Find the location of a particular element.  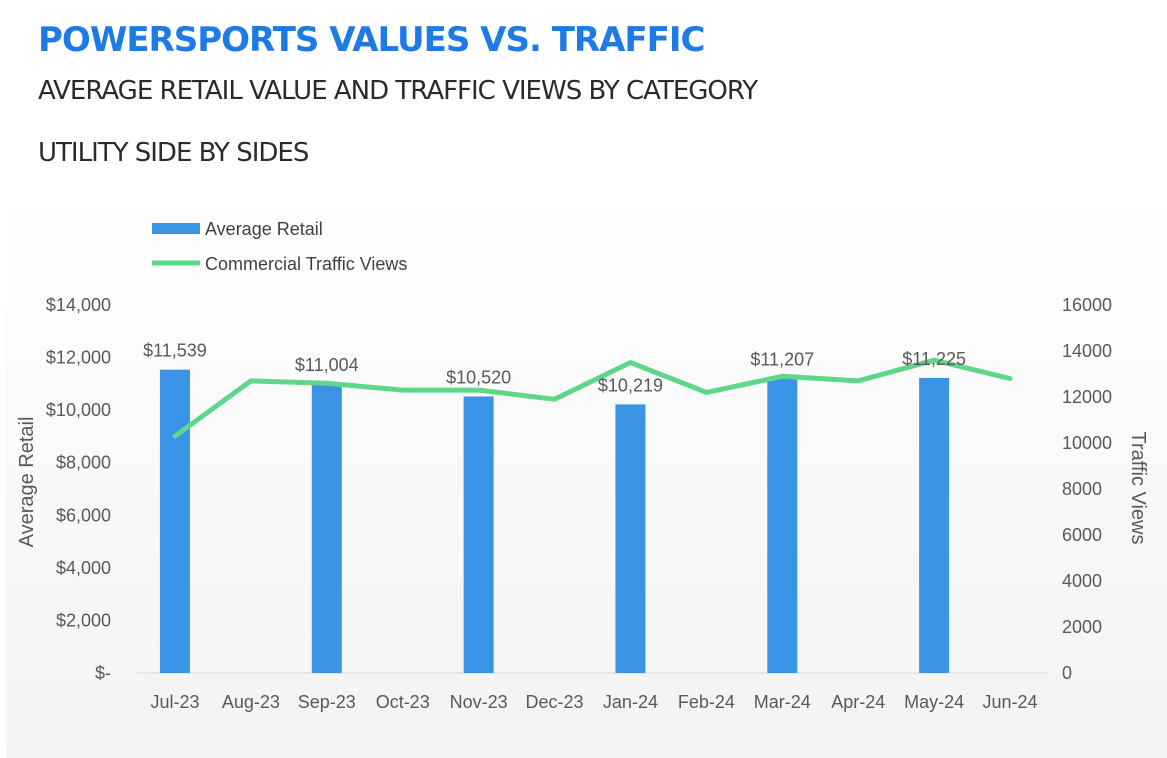

data-label-average-retail: $11,225 is located at coordinates (934, 359).